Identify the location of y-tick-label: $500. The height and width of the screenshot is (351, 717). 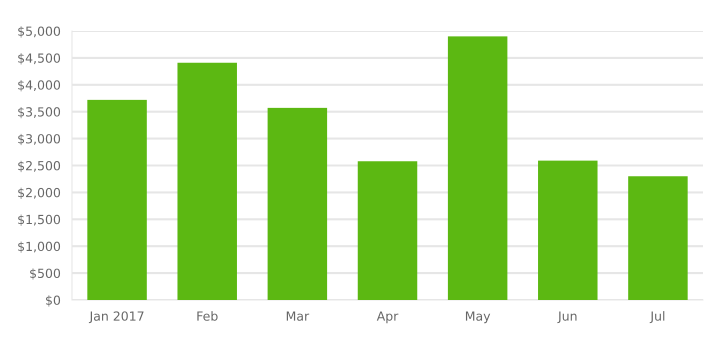
(45, 274).